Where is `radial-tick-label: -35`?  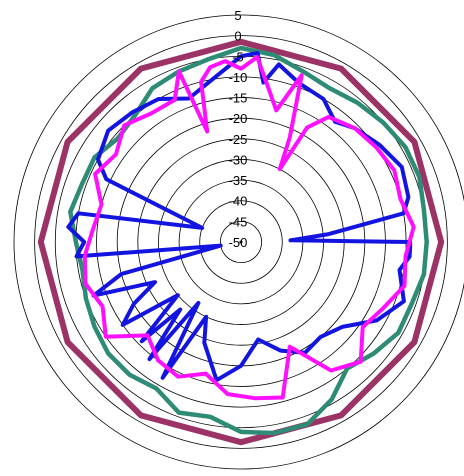 radial-tick-label: -35 is located at coordinates (238, 180).